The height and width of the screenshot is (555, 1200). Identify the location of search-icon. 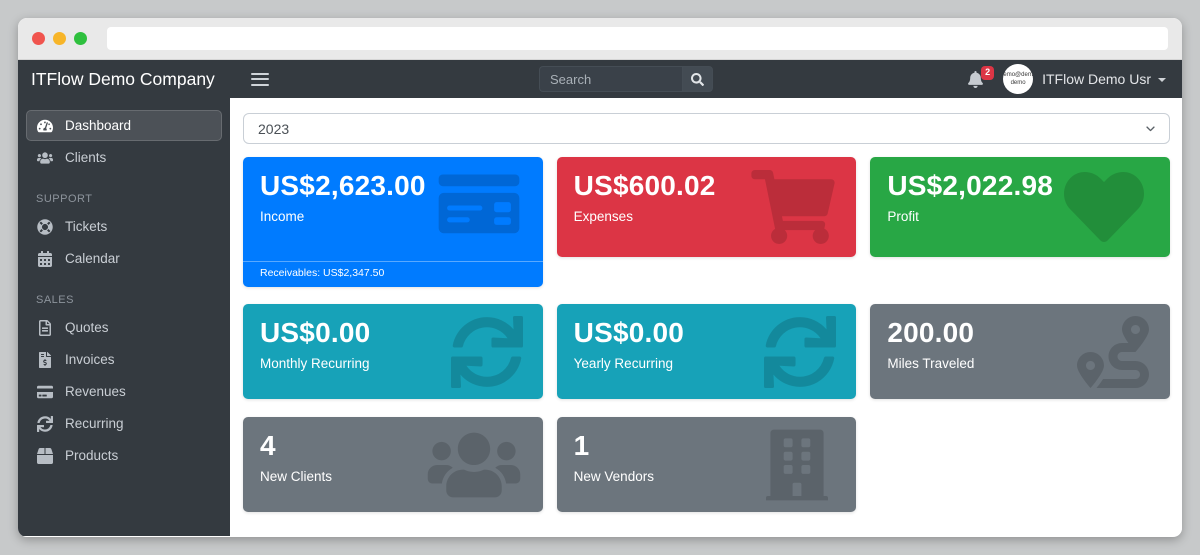
(697, 79).